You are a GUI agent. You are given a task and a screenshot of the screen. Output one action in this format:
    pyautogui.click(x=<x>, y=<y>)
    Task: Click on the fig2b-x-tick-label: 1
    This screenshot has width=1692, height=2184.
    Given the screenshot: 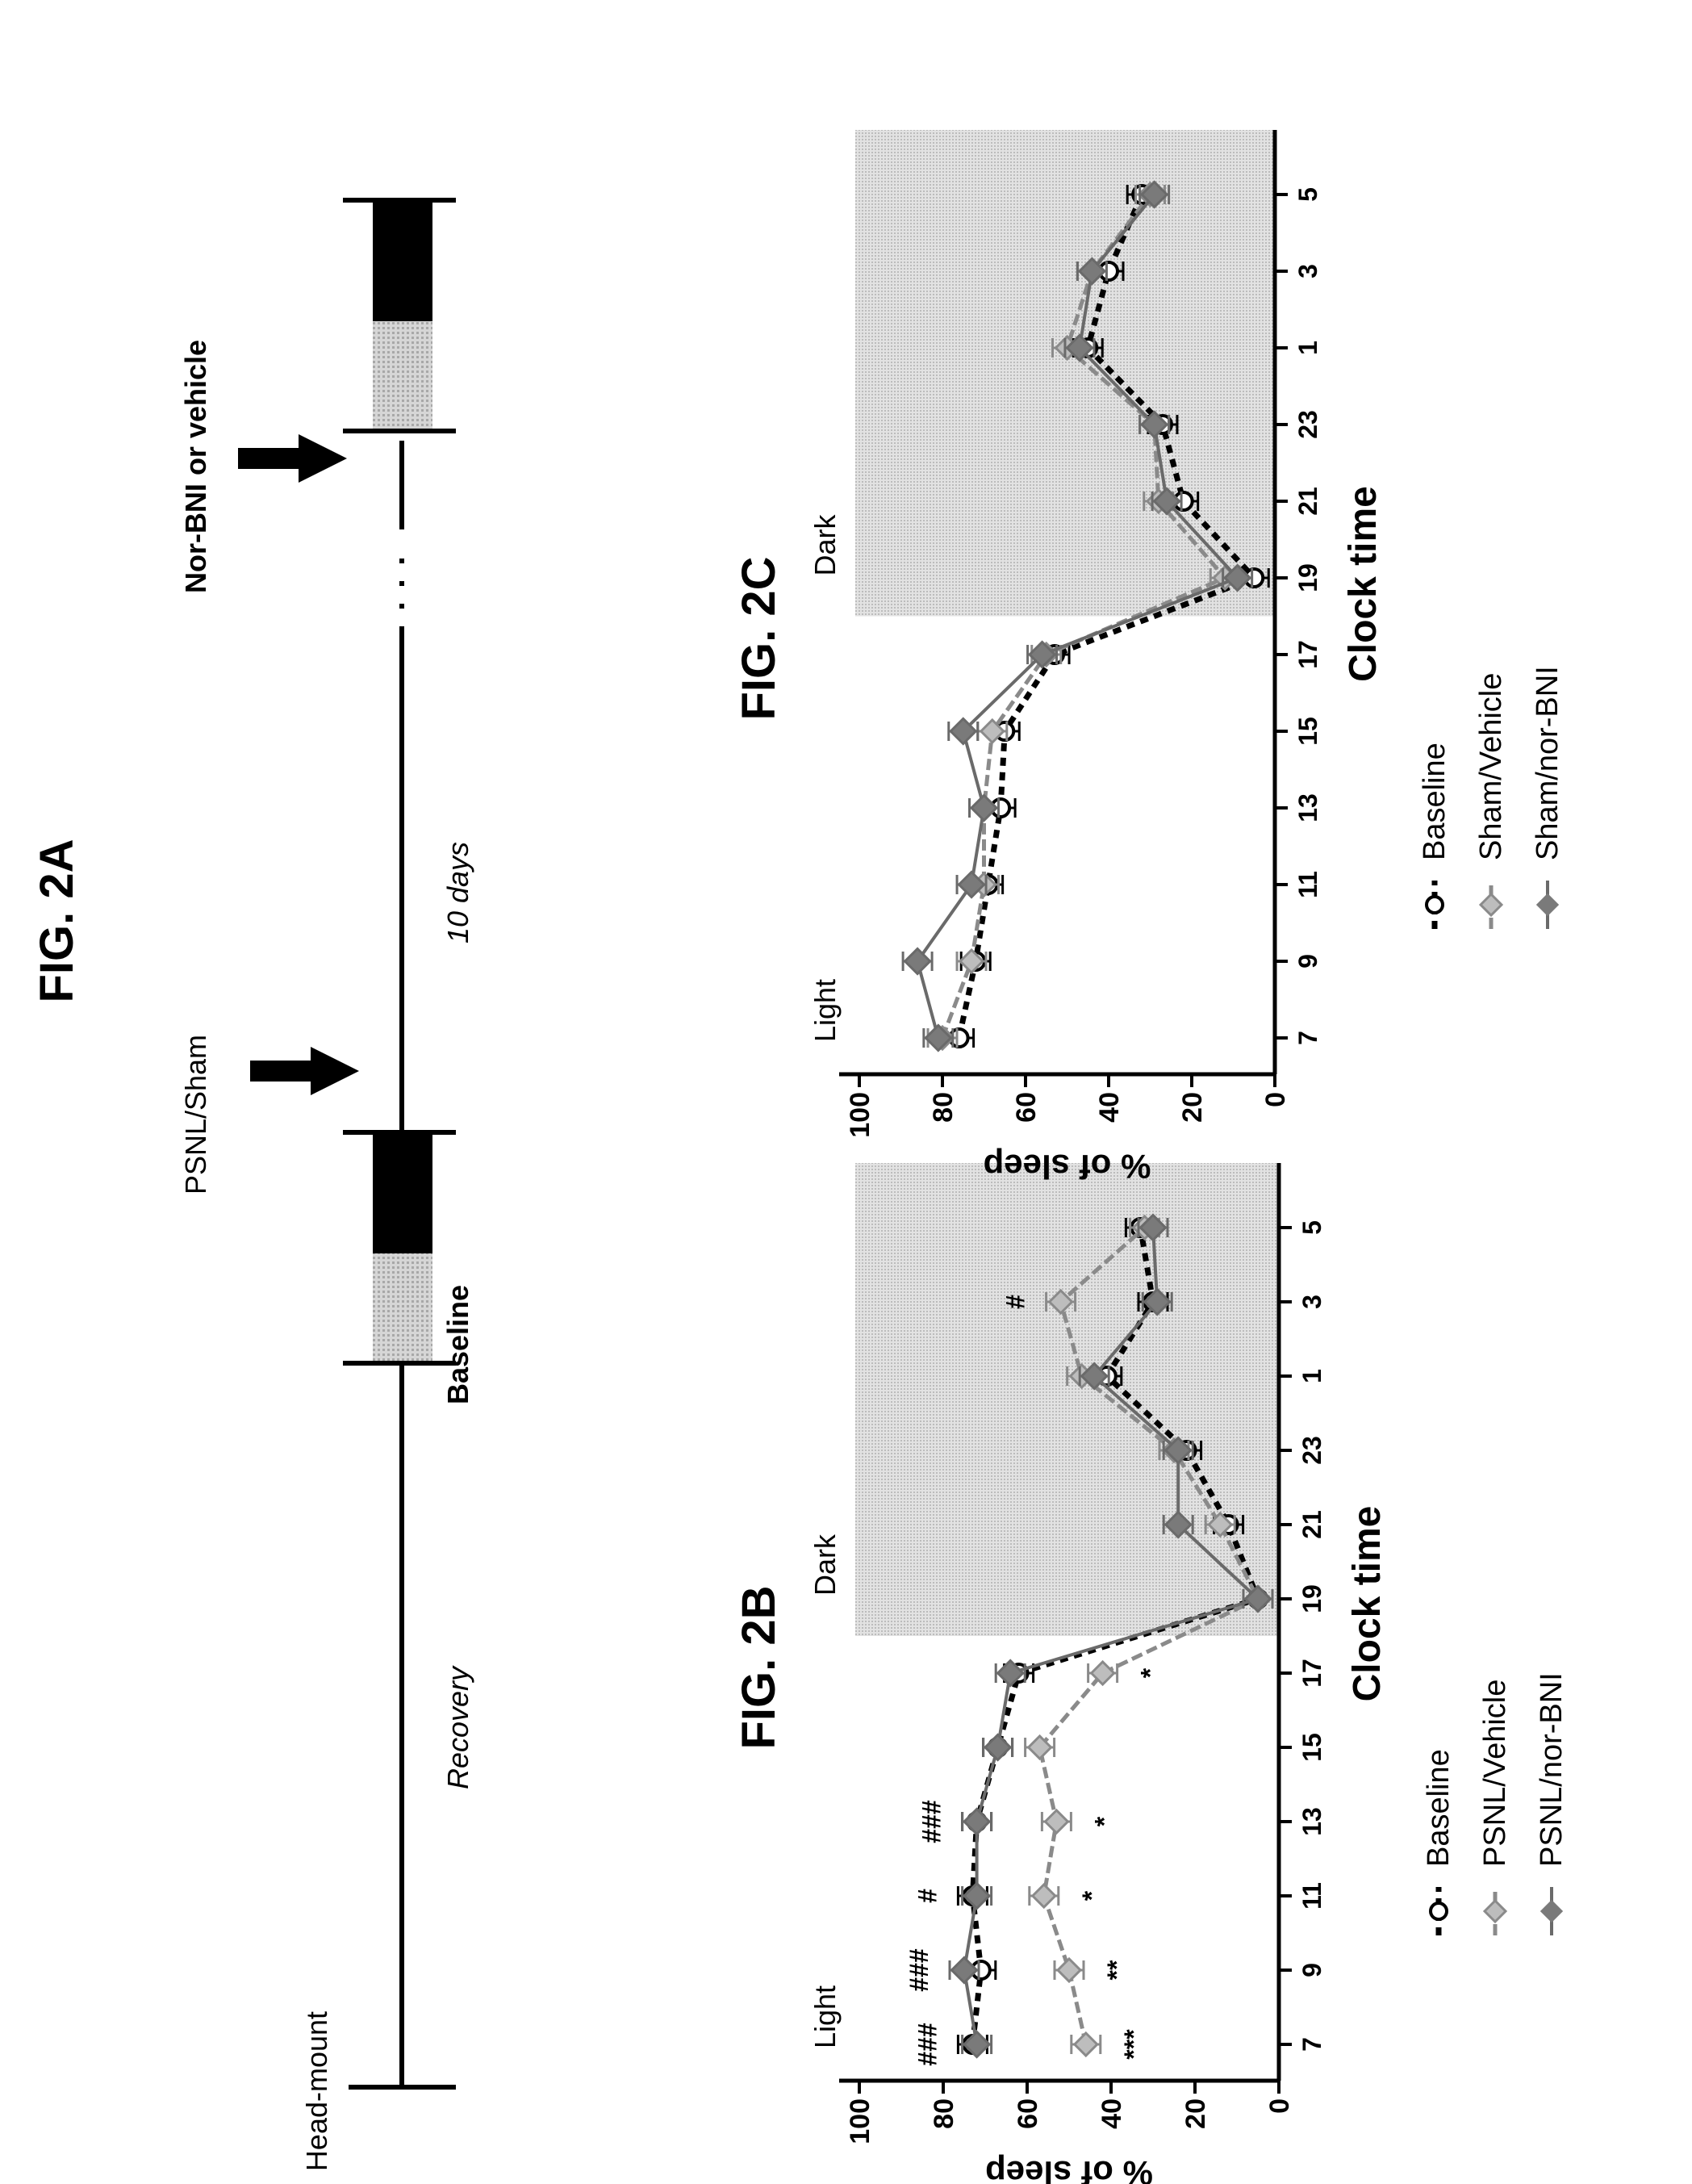 What is the action you would take?
    pyautogui.click(x=1311, y=1376)
    